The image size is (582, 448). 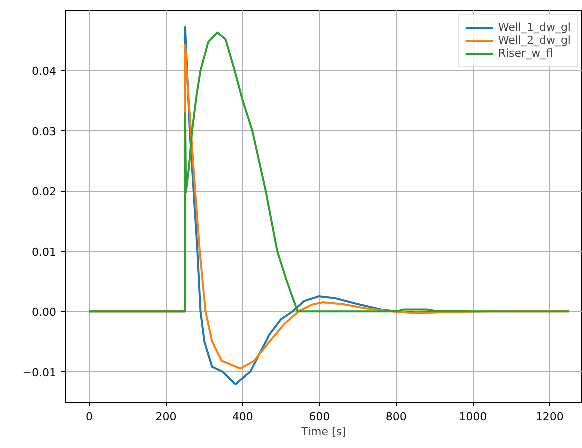 I want to click on y-tick-label: −0.01, so click(x=39, y=373).